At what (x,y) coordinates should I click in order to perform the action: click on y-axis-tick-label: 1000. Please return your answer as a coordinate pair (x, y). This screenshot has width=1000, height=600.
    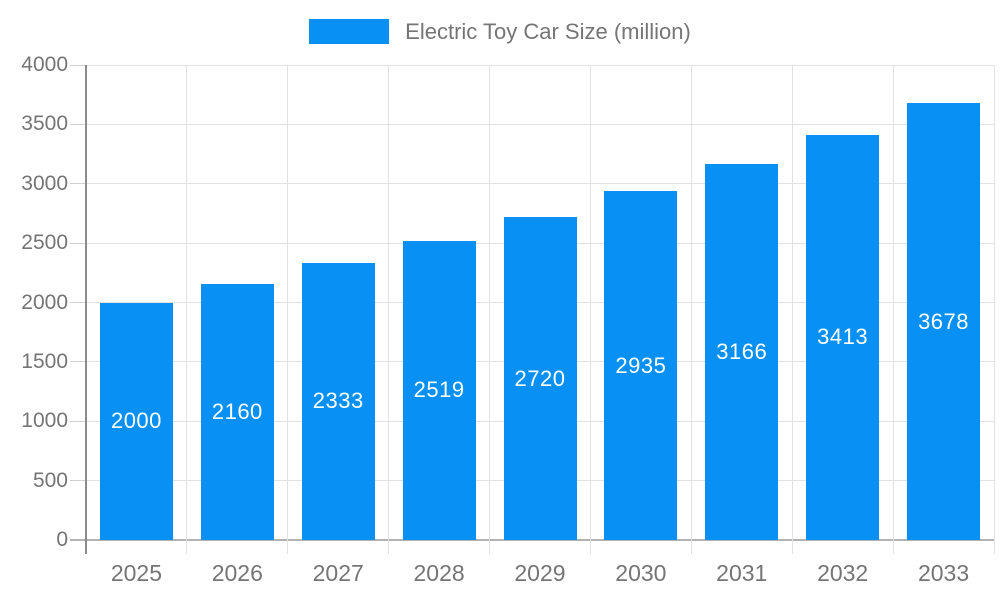
    Looking at the image, I should click on (44, 421).